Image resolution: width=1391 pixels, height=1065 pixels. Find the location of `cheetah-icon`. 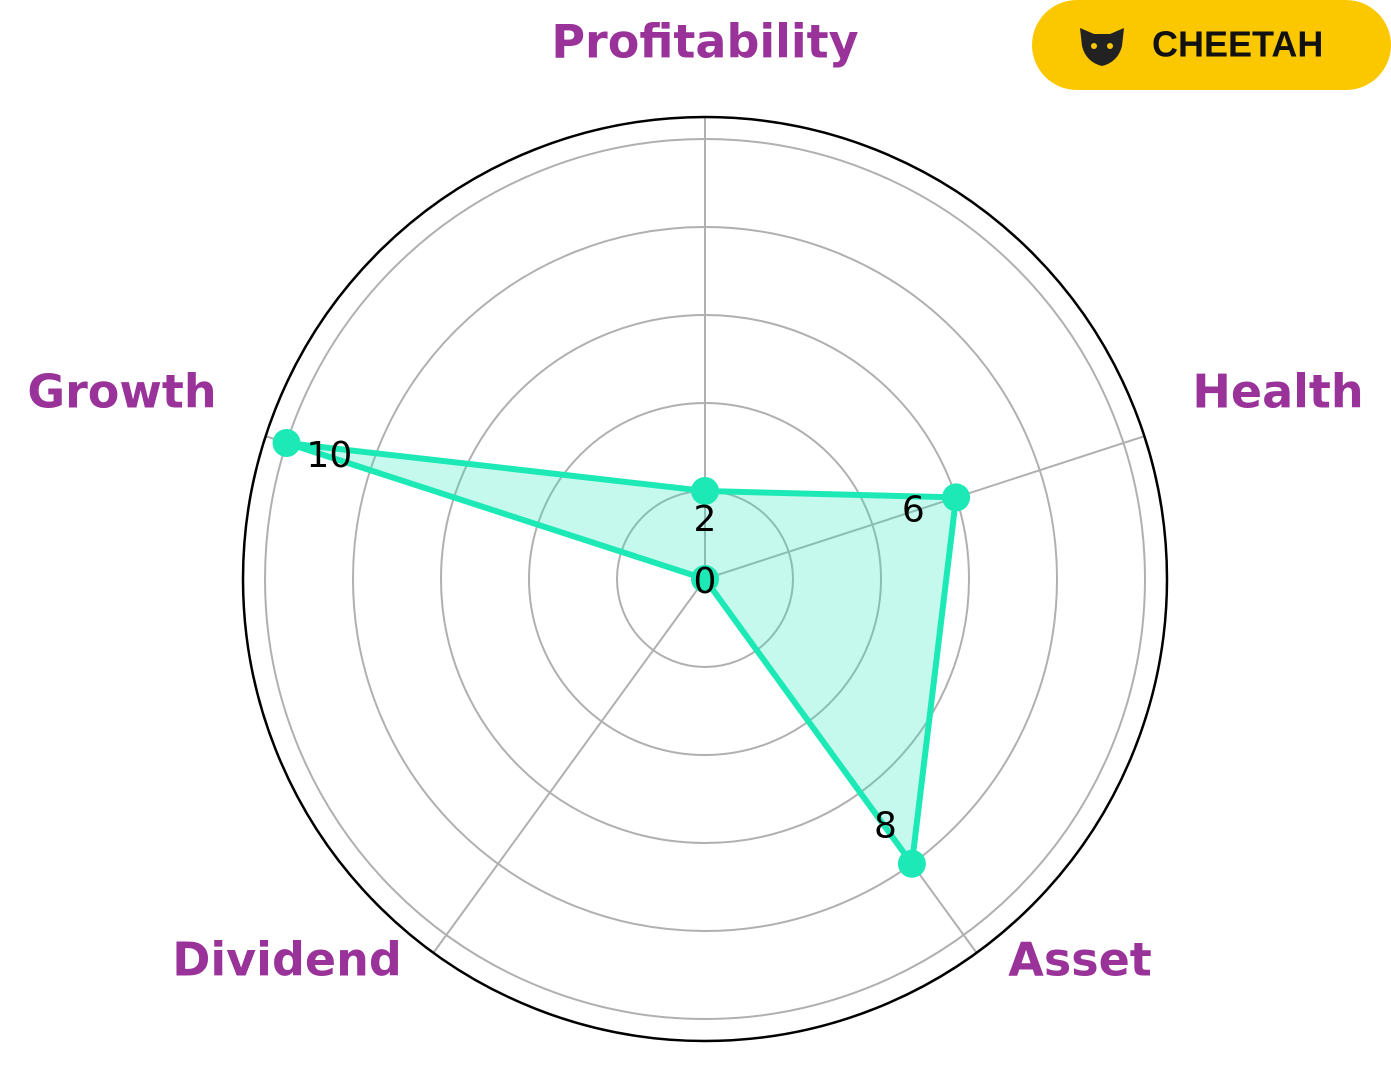

cheetah-icon is located at coordinates (1102, 47).